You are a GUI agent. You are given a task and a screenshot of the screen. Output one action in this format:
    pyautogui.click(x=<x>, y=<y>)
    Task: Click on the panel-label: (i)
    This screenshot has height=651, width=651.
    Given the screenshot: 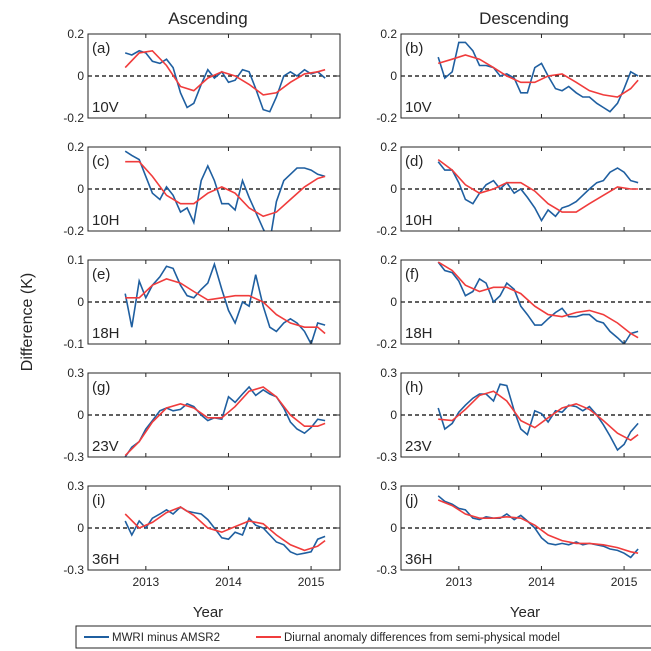 What is the action you would take?
    pyautogui.click(x=98, y=500)
    